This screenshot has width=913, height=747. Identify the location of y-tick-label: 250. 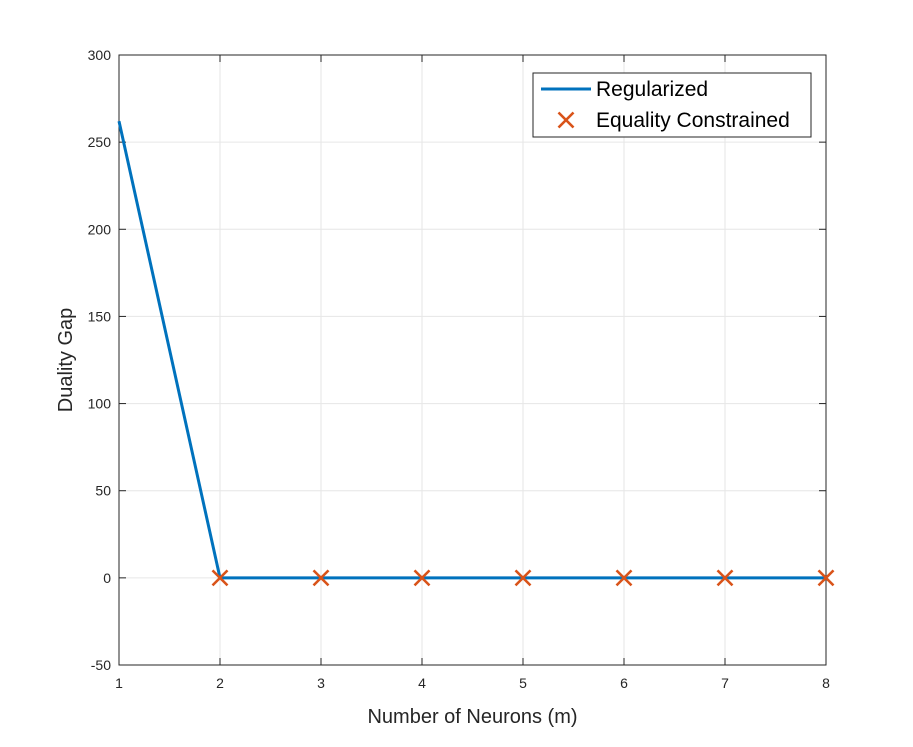
(100, 142).